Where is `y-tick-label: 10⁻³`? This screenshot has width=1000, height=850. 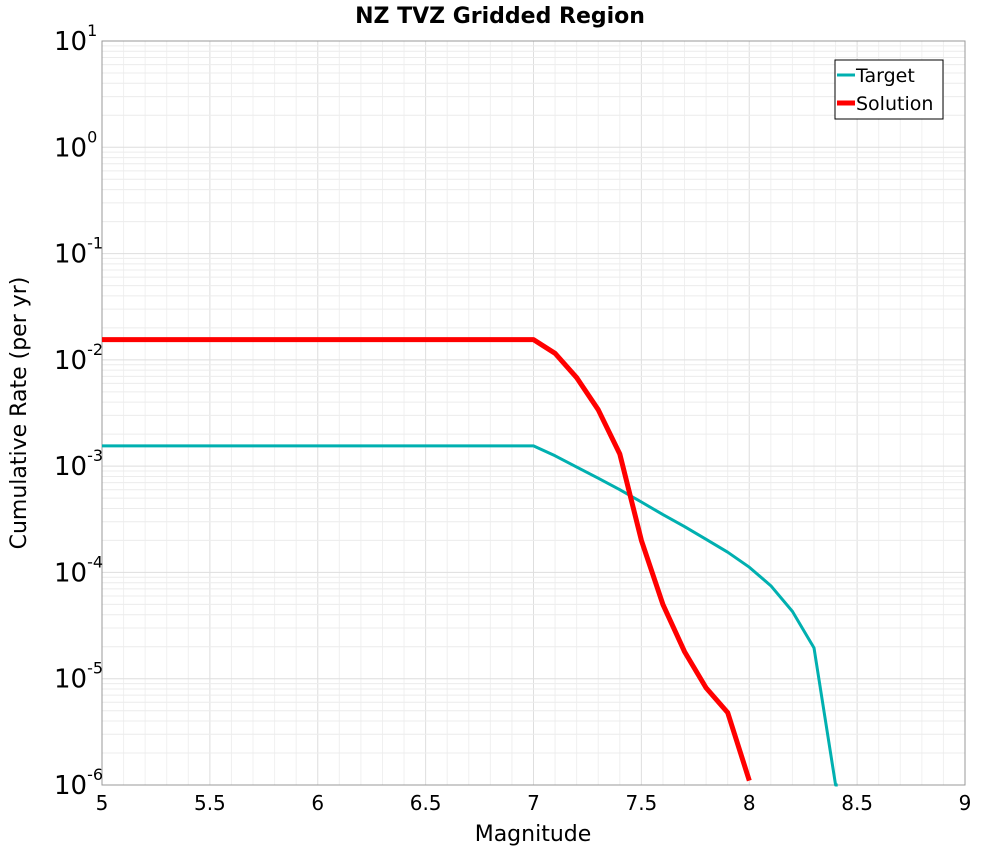
y-tick-label: 10⁻³ is located at coordinates (78, 464).